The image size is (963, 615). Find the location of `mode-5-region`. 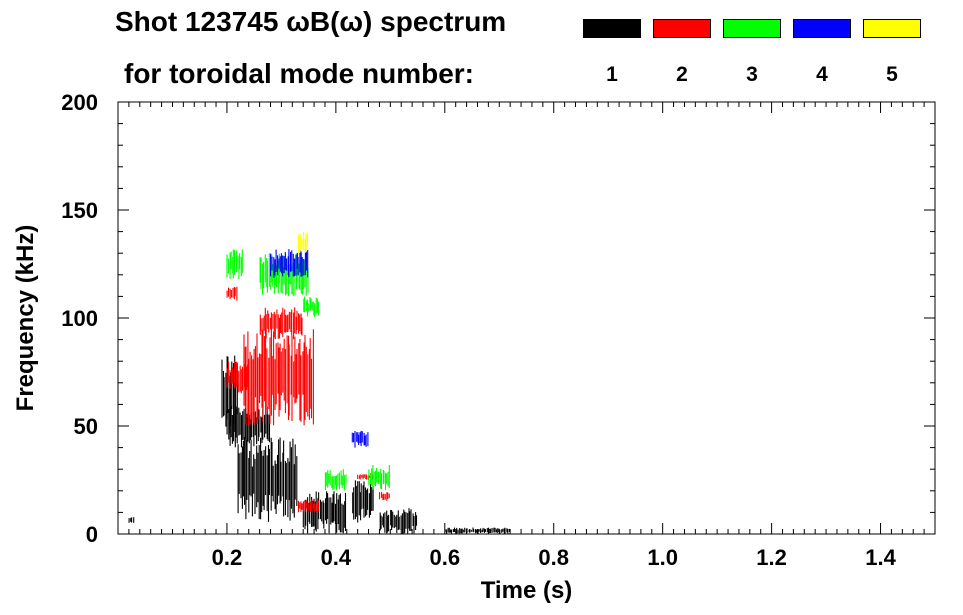

mode-5-region is located at coordinates (302, 242).